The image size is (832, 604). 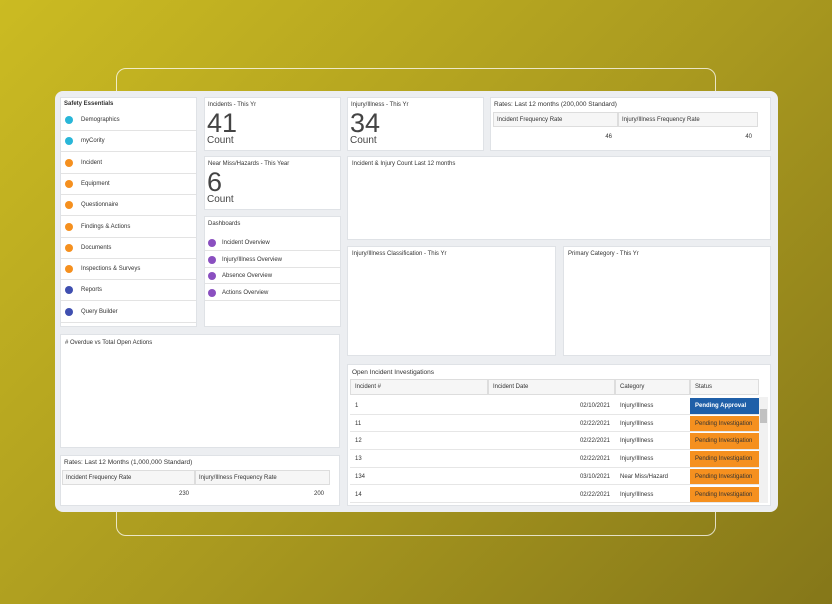 What do you see at coordinates (247, 276) in the screenshot?
I see `dashboard-label: Absence Overview` at bounding box center [247, 276].